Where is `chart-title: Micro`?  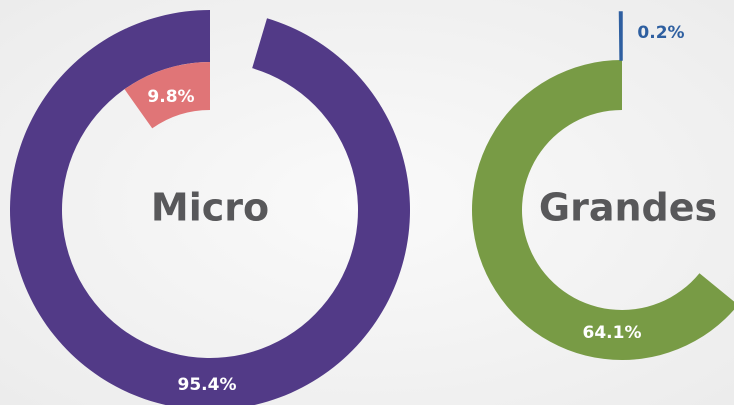 chart-title: Micro is located at coordinates (210, 208).